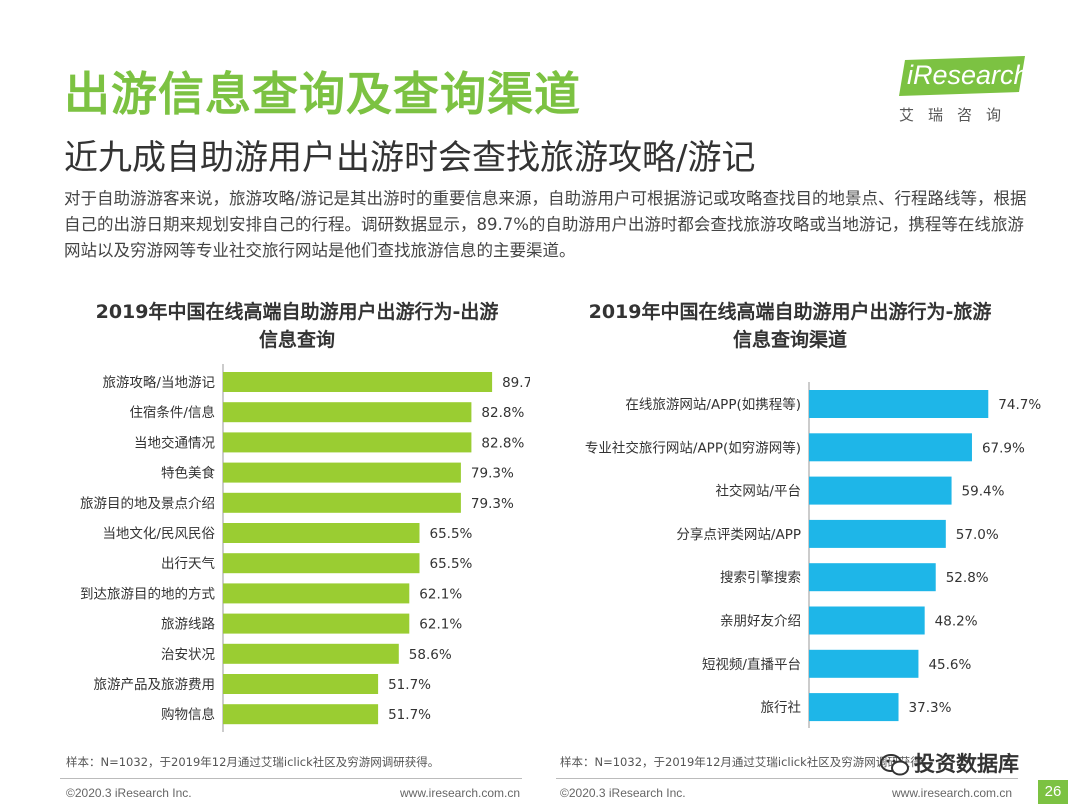 The height and width of the screenshot is (810, 1080). Describe the element at coordinates (747, 762) in the screenshot. I see `right-sample-note: 样本：N=1032，于2019年12月通过艾瑞iclick社区及穷游网调研获得。` at that location.